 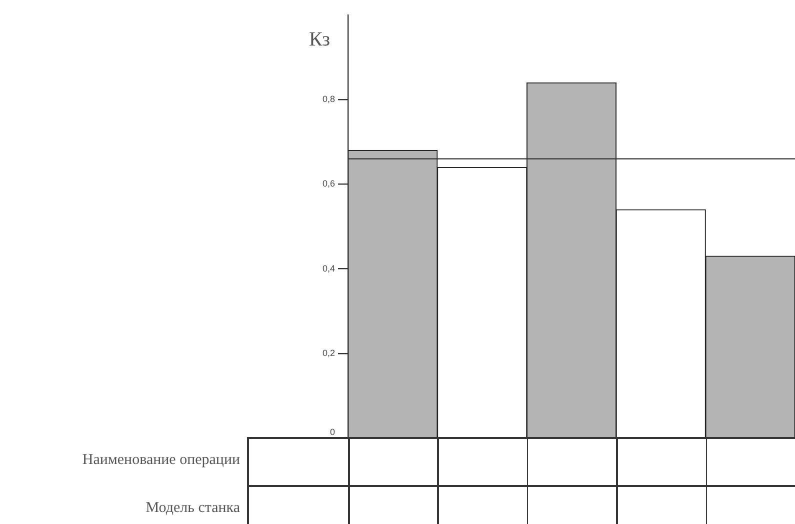 I want to click on y-axis-title: Кз, so click(x=319, y=39).